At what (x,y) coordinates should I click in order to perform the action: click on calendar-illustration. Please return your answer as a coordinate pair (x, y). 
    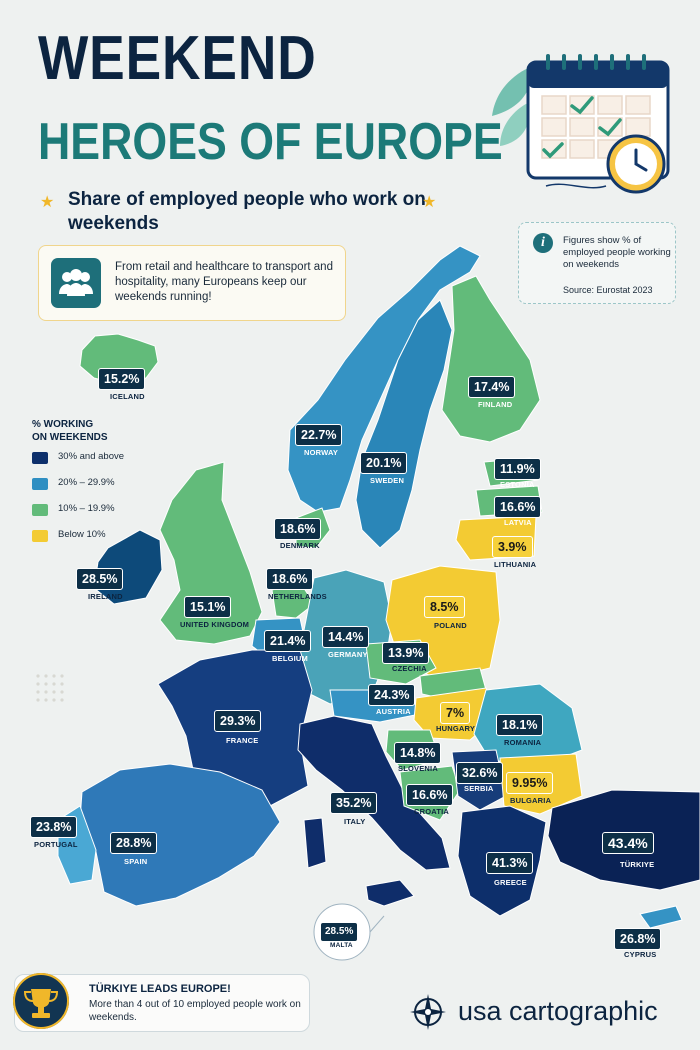
    Looking at the image, I should click on (581, 124).